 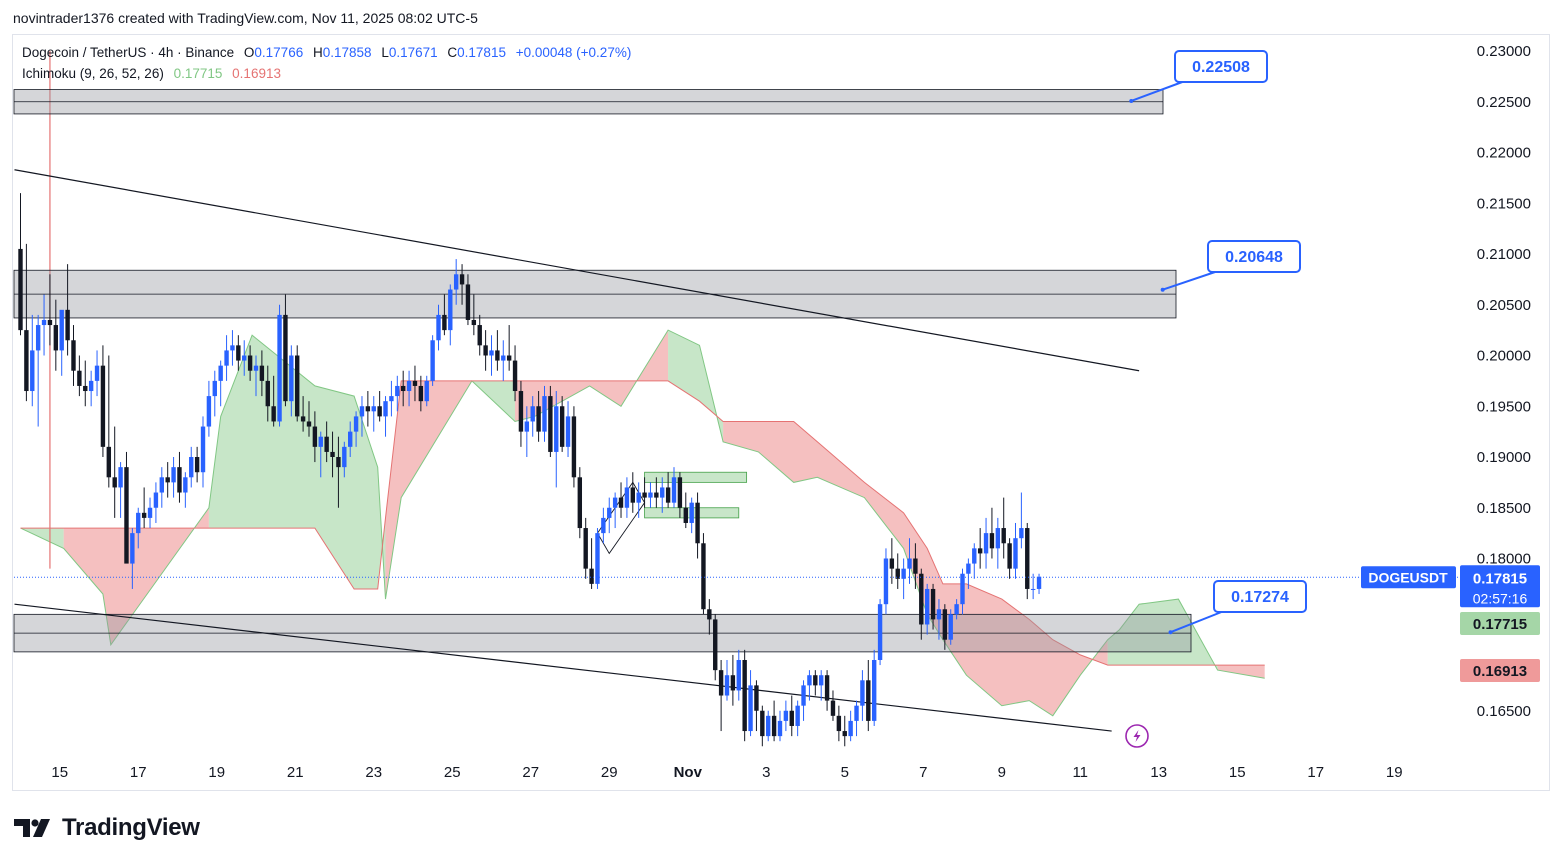 I want to click on price-tick-label: 0.19000, so click(x=1504, y=457).